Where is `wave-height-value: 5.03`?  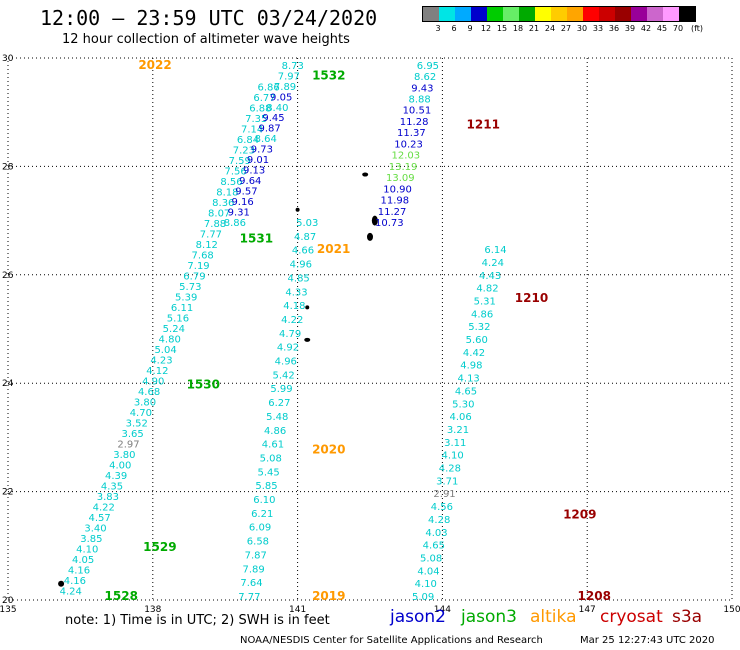 wave-height-value: 5.03 is located at coordinates (307, 223).